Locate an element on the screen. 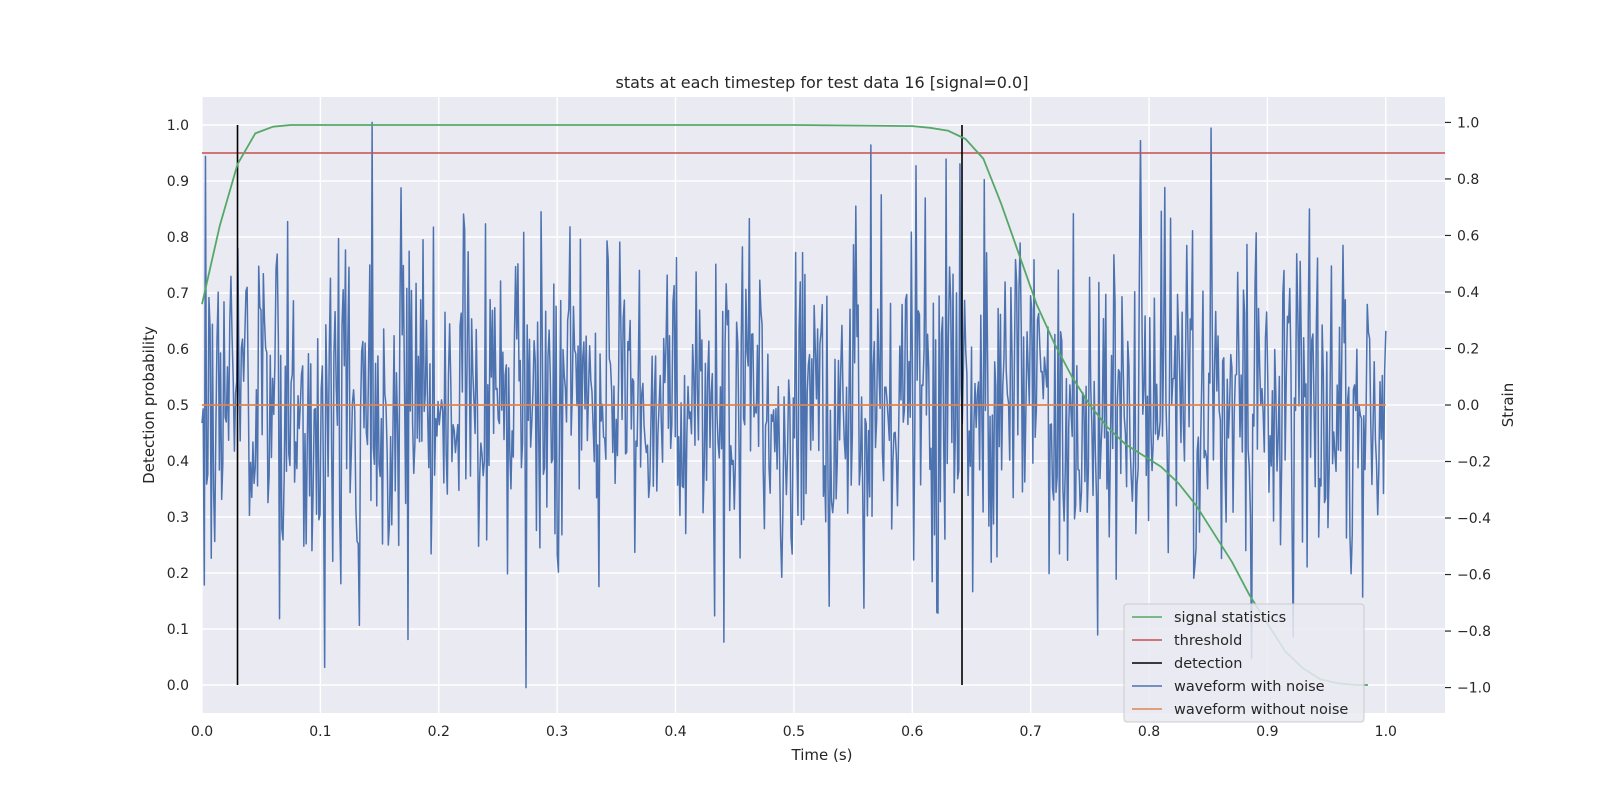 This screenshot has height=804, width=1600. x-tick-label: 1.0 is located at coordinates (1386, 732).